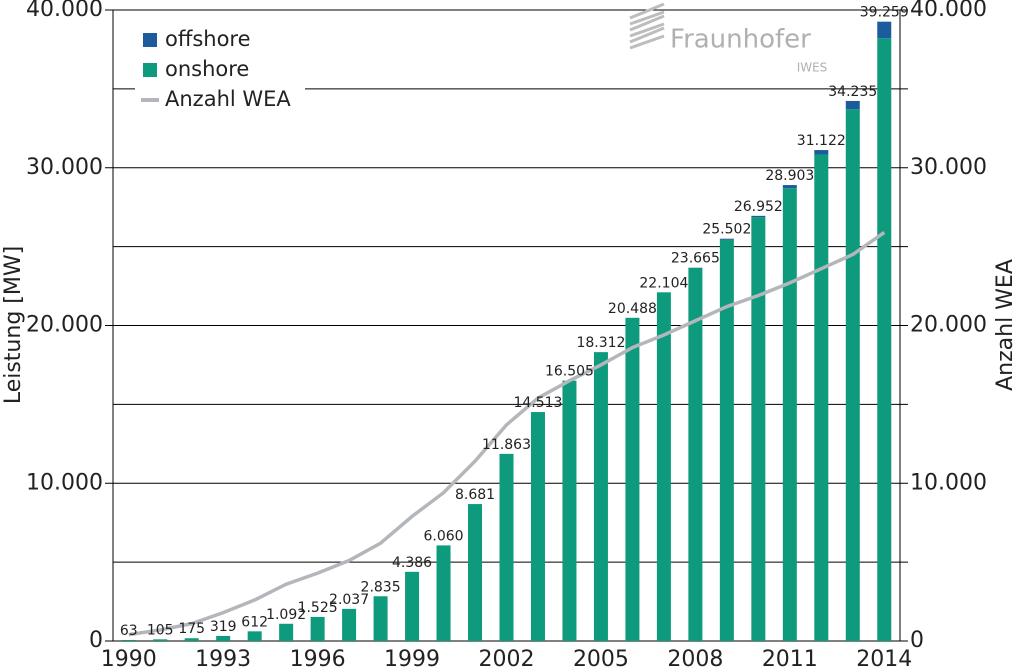 Image resolution: width=1017 pixels, height=669 pixels. I want to click on data-label: 22.104, so click(663, 283).